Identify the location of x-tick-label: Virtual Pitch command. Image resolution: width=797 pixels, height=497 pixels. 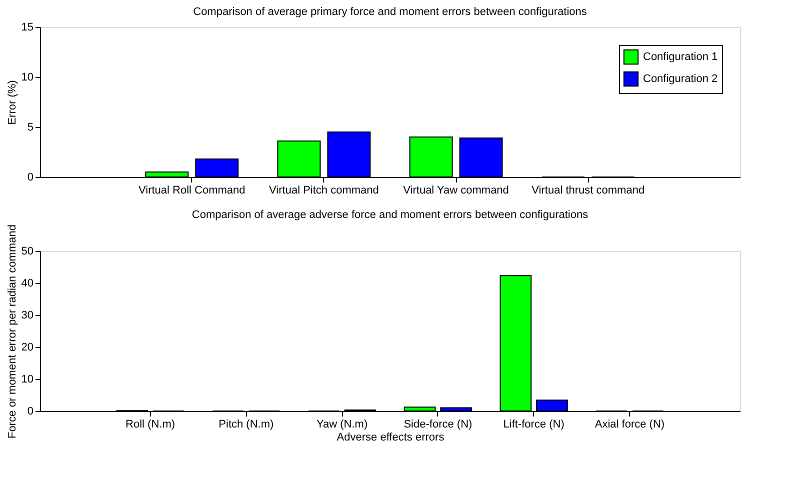
(324, 190).